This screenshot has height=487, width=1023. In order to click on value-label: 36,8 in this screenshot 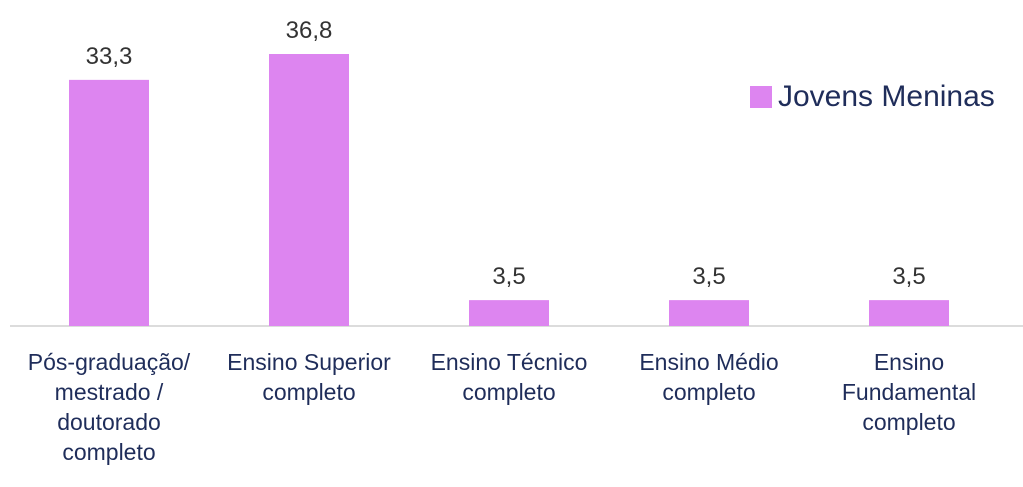, I will do `click(309, 30)`.